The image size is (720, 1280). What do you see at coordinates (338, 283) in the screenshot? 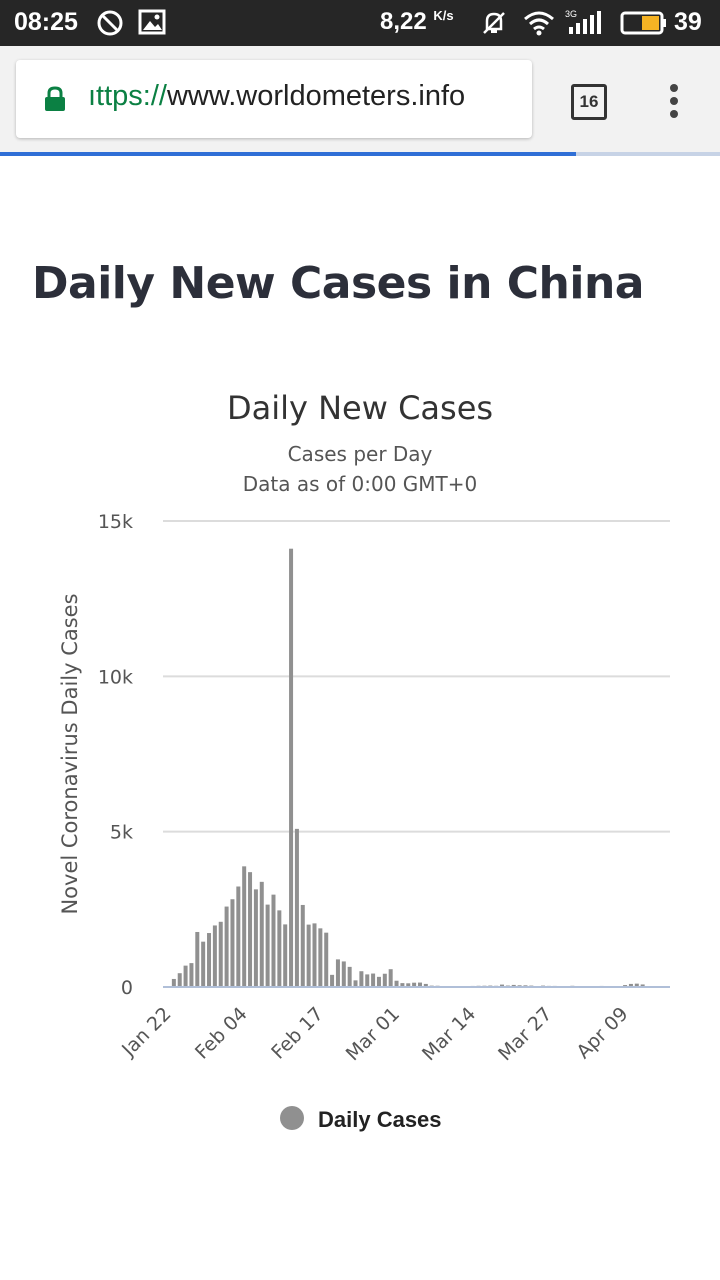
I see `page-title: Daily New Cases in China` at bounding box center [338, 283].